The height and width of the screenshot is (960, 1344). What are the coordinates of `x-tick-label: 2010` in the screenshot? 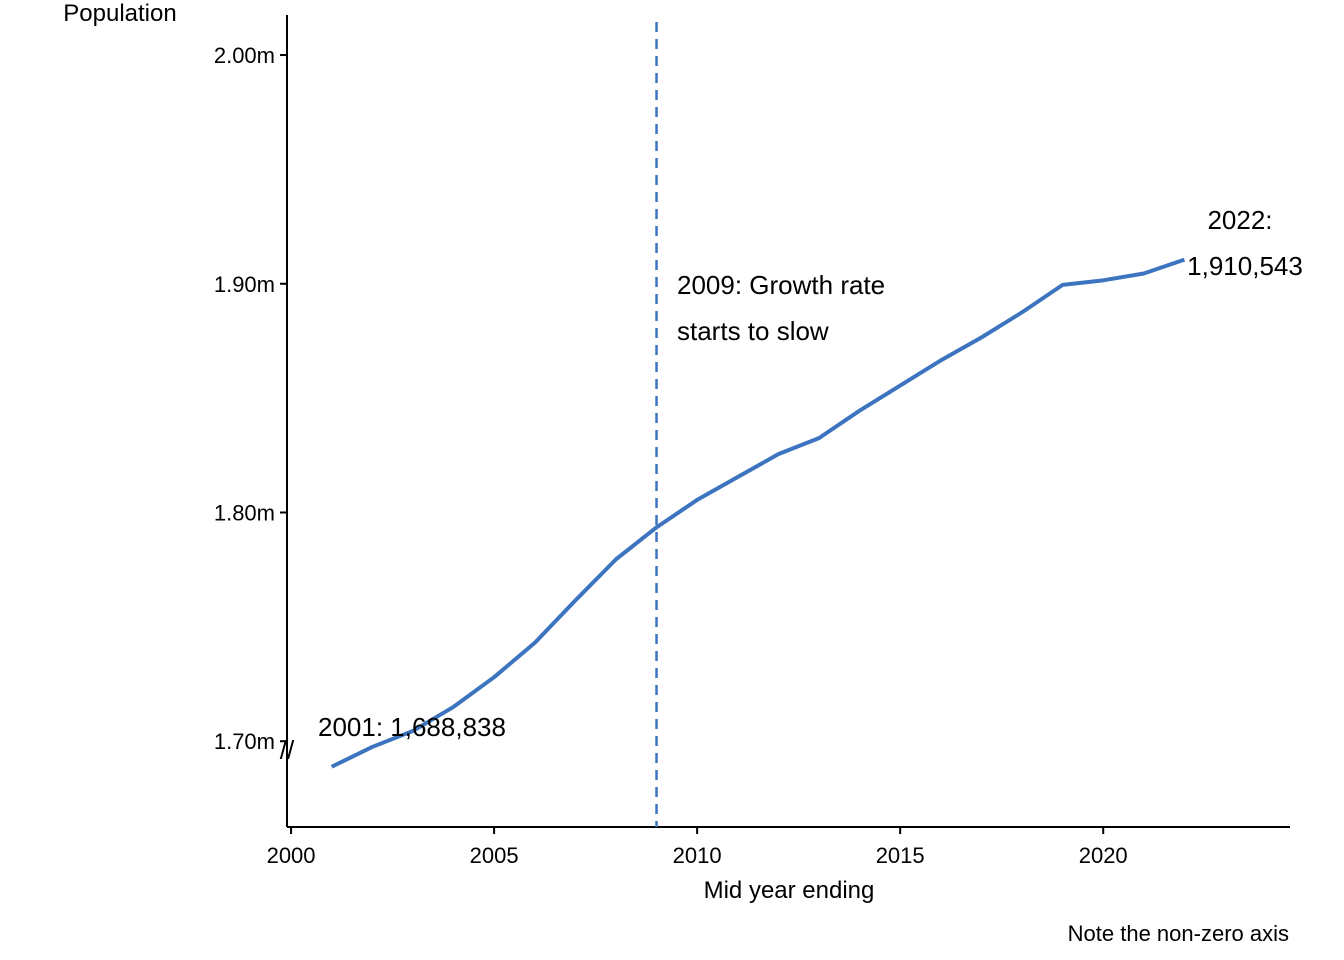 It's located at (697, 855).